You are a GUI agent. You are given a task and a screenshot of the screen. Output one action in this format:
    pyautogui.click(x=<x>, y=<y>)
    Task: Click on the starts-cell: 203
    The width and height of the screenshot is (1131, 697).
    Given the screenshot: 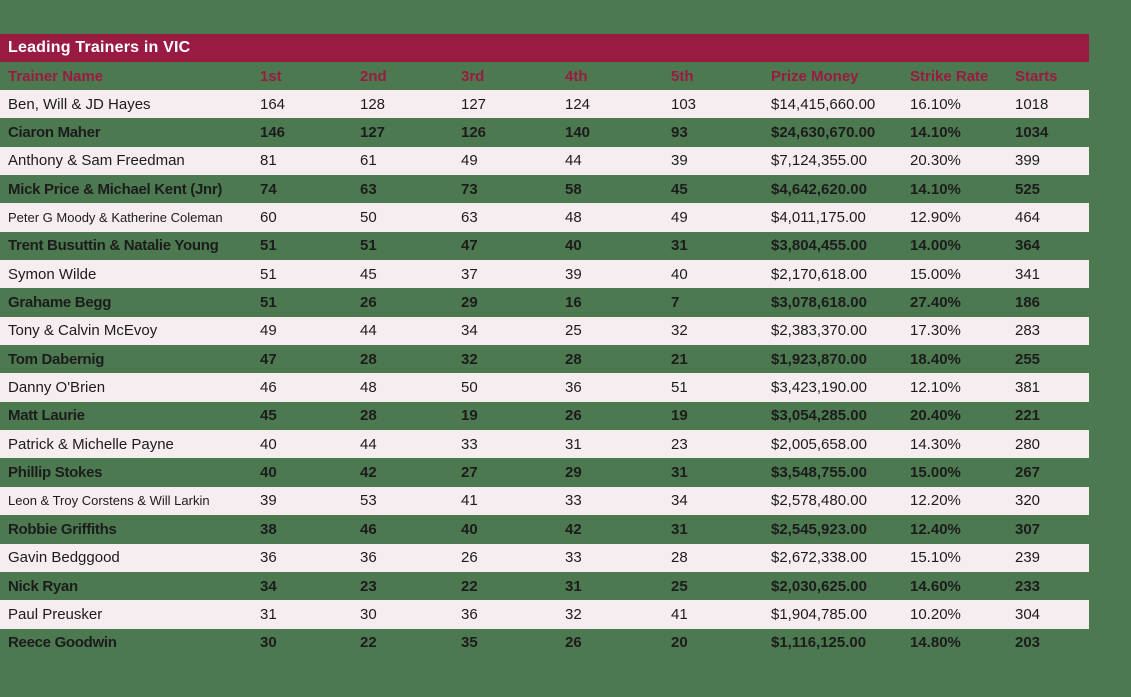 What is the action you would take?
    pyautogui.click(x=1028, y=643)
    